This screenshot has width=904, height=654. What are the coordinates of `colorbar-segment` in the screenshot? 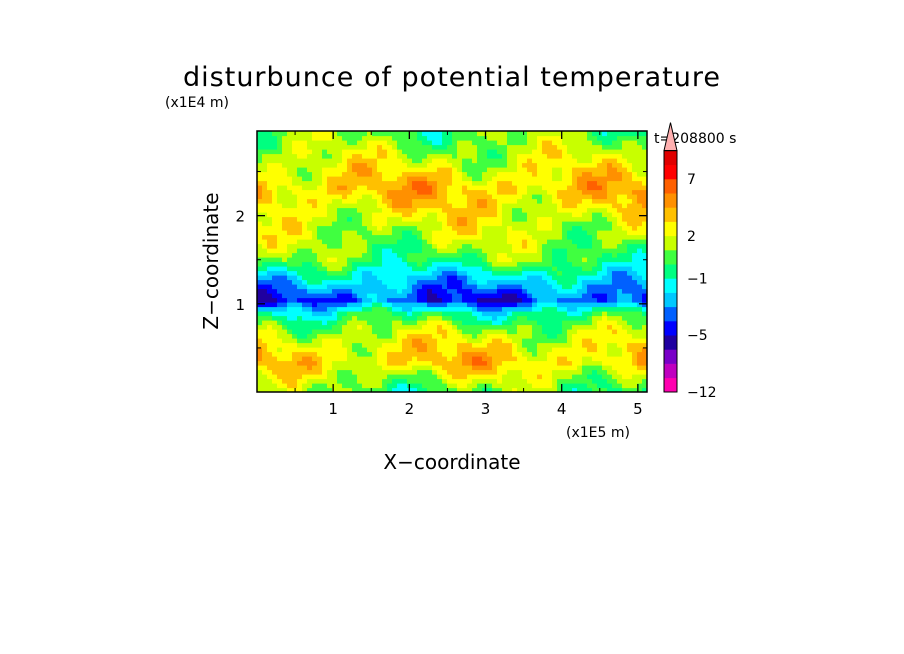 It's located at (670, 285).